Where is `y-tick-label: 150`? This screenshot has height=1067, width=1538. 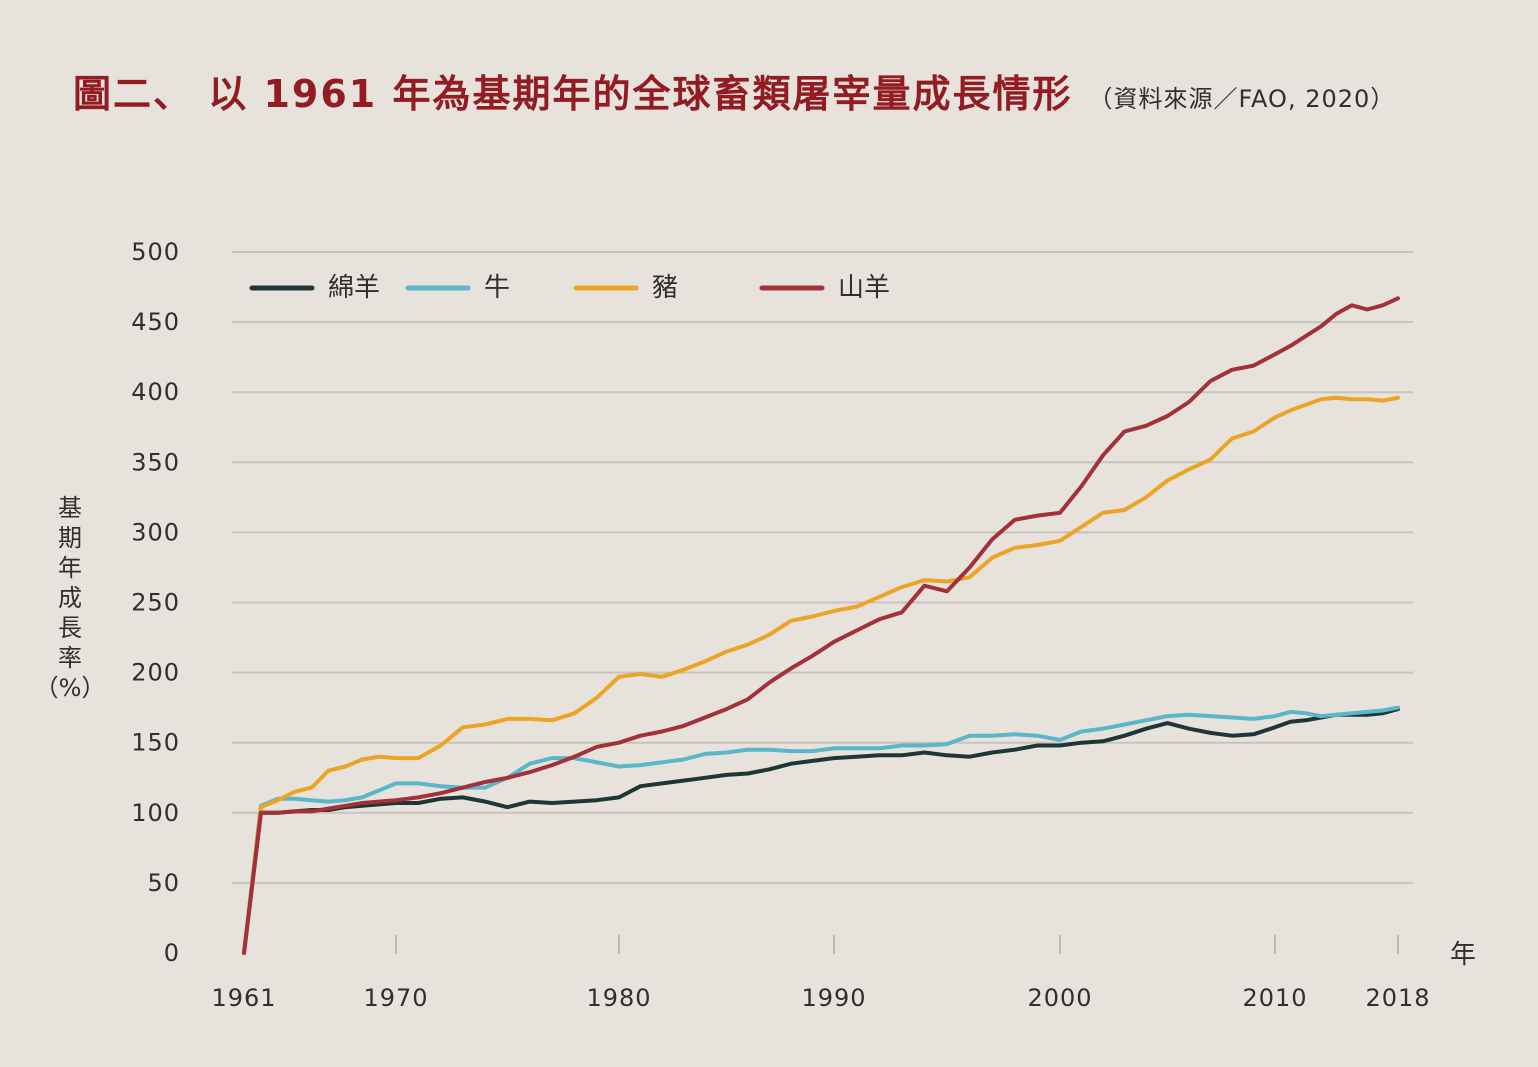
y-tick-label: 150 is located at coordinates (155, 743).